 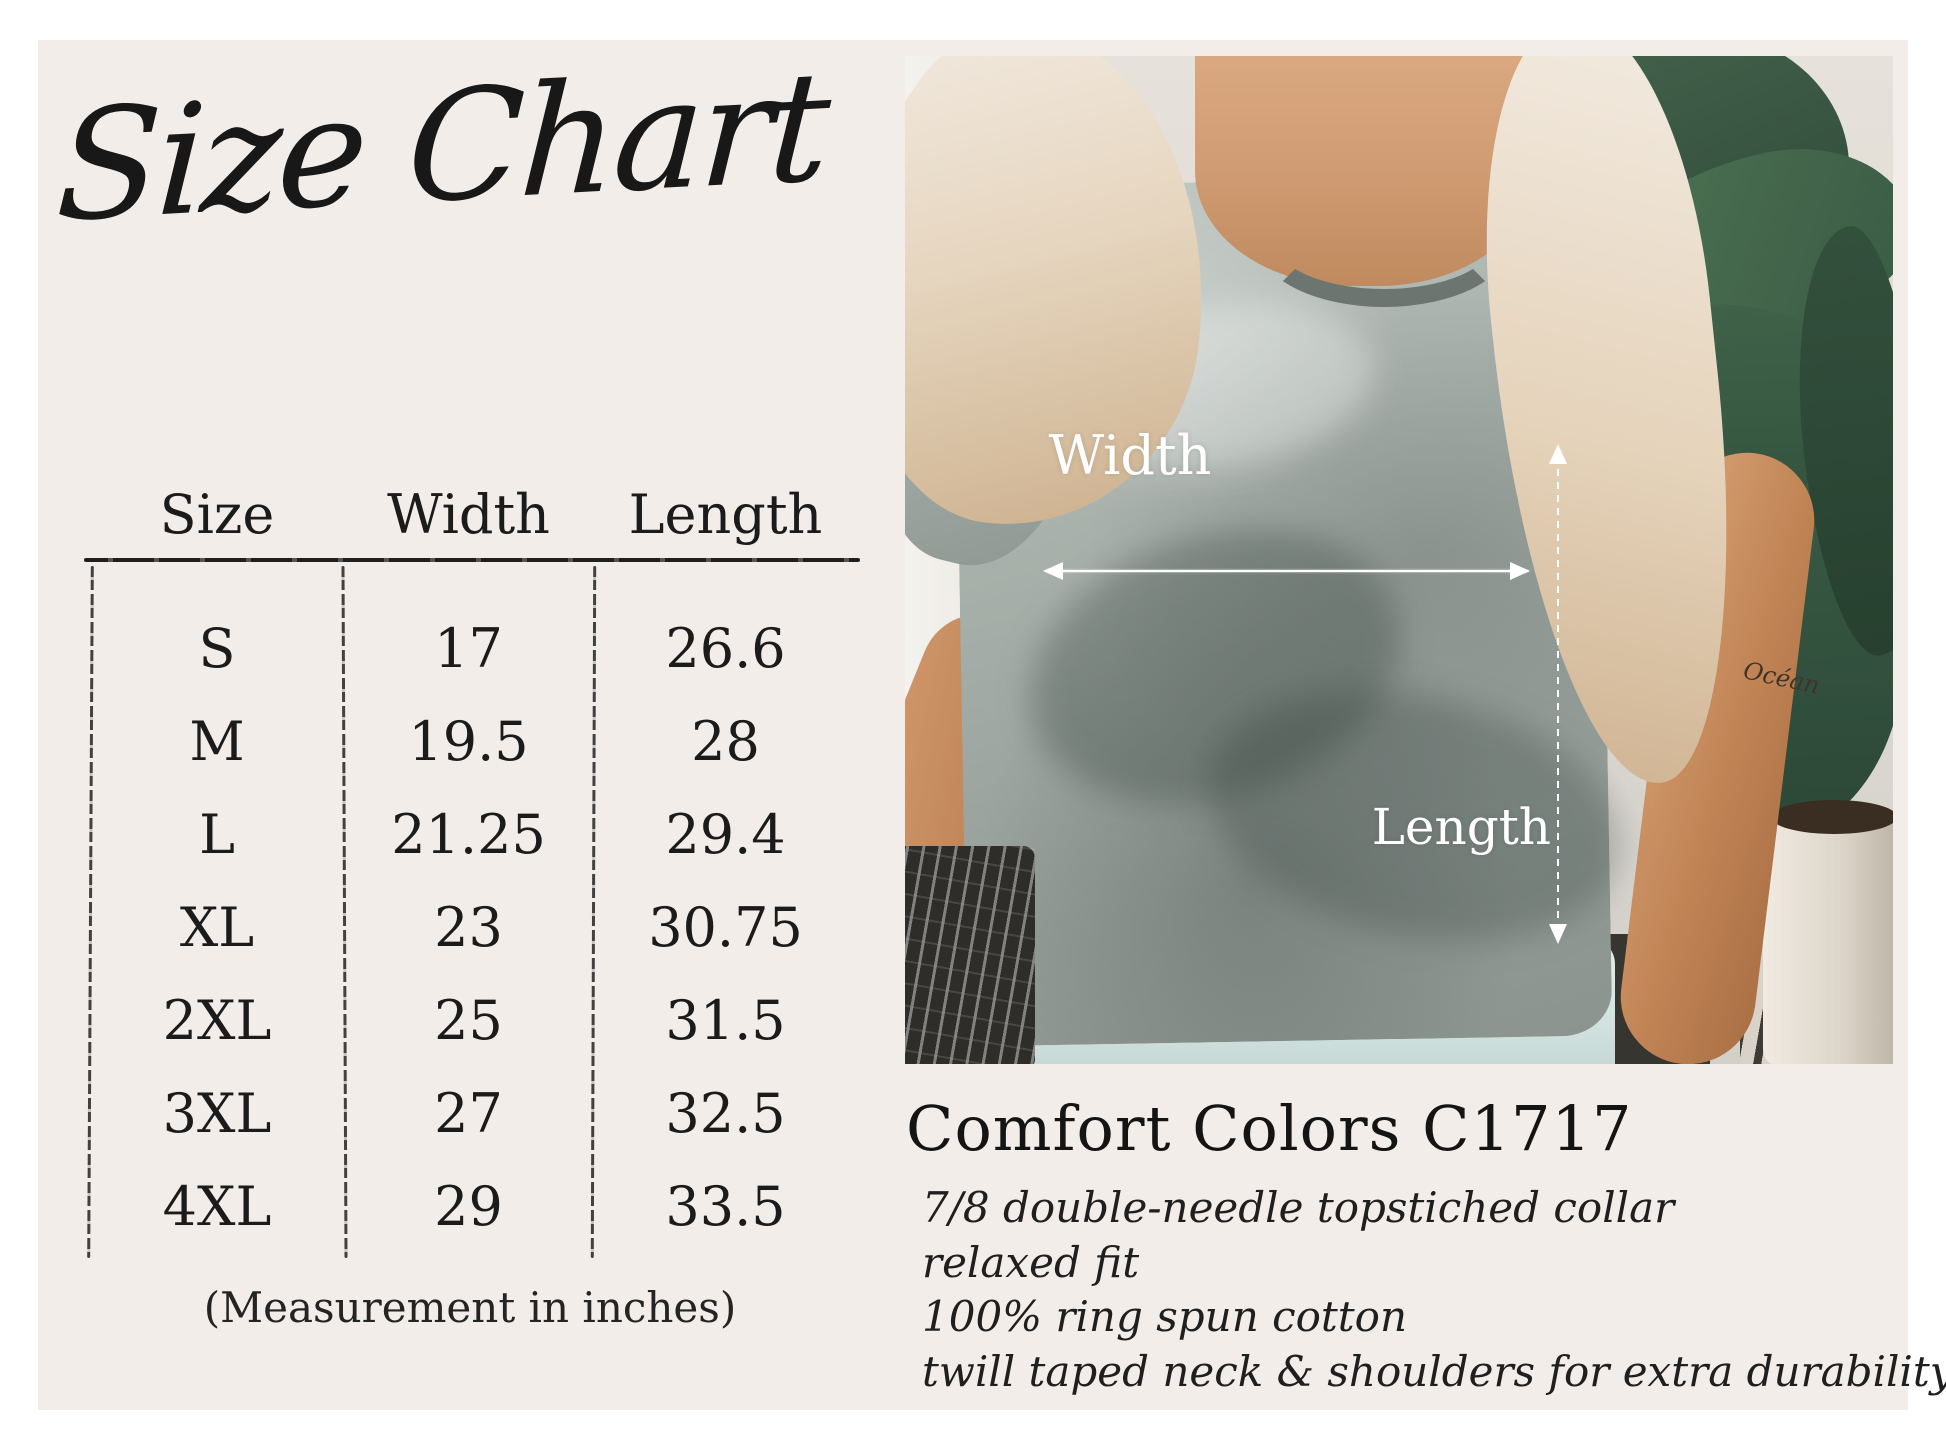 What do you see at coordinates (1165, 1316) in the screenshot?
I see `product-feature: 100% ring spun cotton` at bounding box center [1165, 1316].